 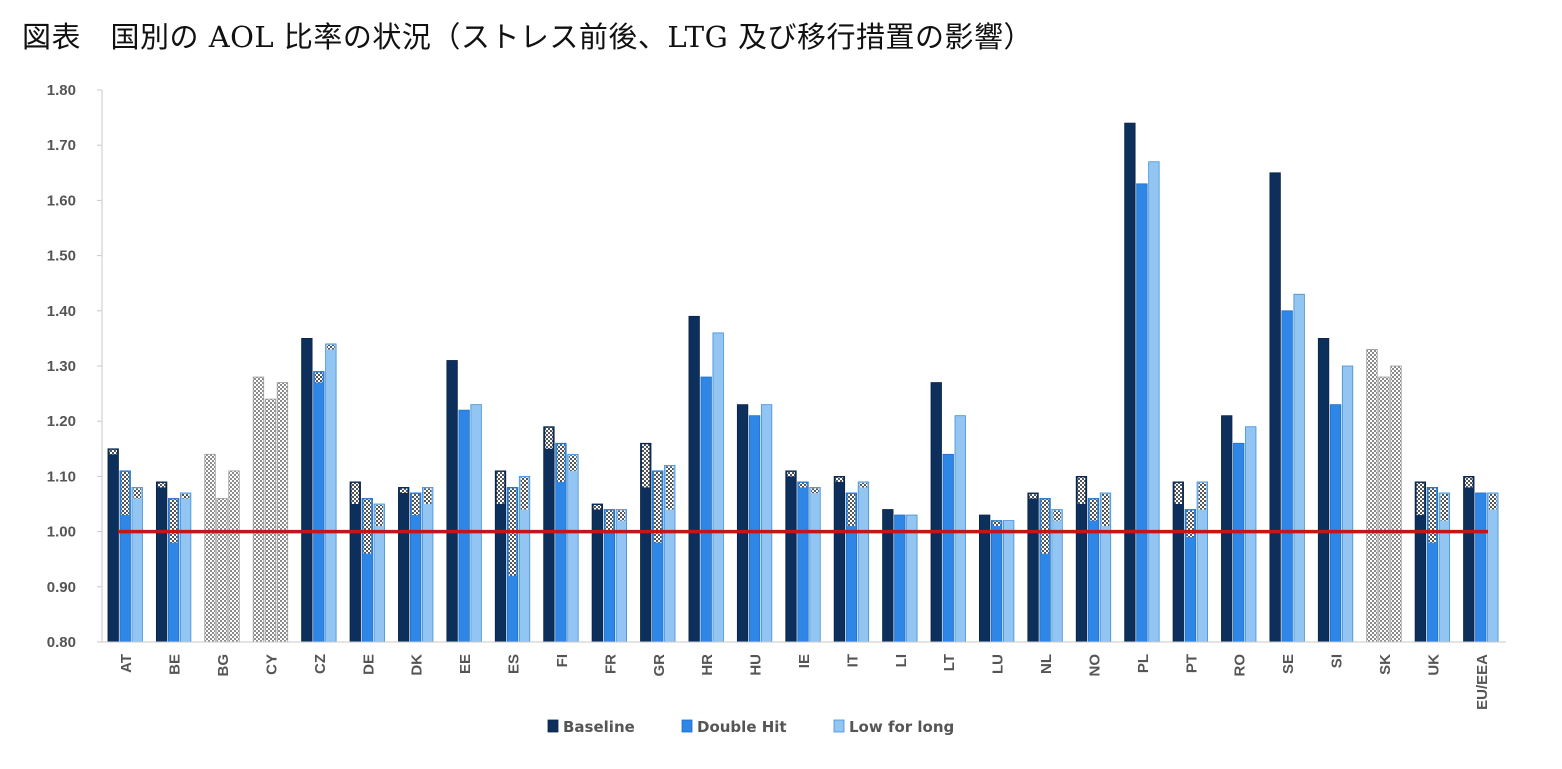 What do you see at coordinates (1432, 515) in the screenshot?
I see `bar-transitional-double-hit-uk` at bounding box center [1432, 515].